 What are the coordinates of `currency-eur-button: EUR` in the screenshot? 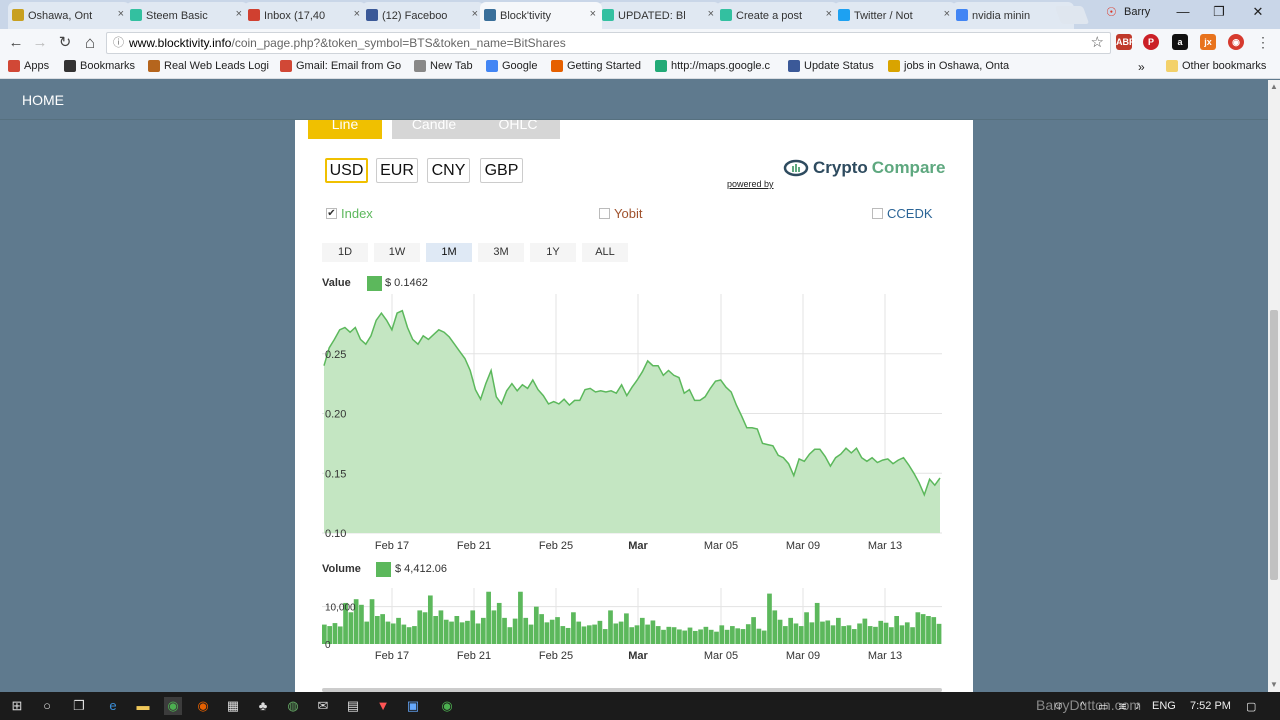 It's located at (397, 170).